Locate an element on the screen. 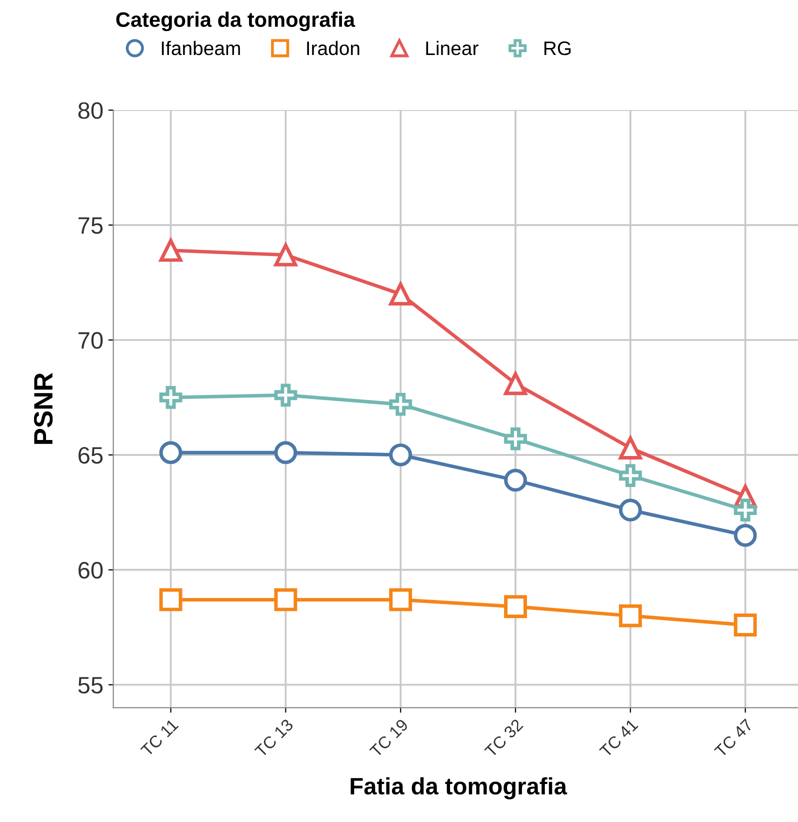 The image size is (798, 822). y-tick-label: 70 is located at coordinates (90, 340).